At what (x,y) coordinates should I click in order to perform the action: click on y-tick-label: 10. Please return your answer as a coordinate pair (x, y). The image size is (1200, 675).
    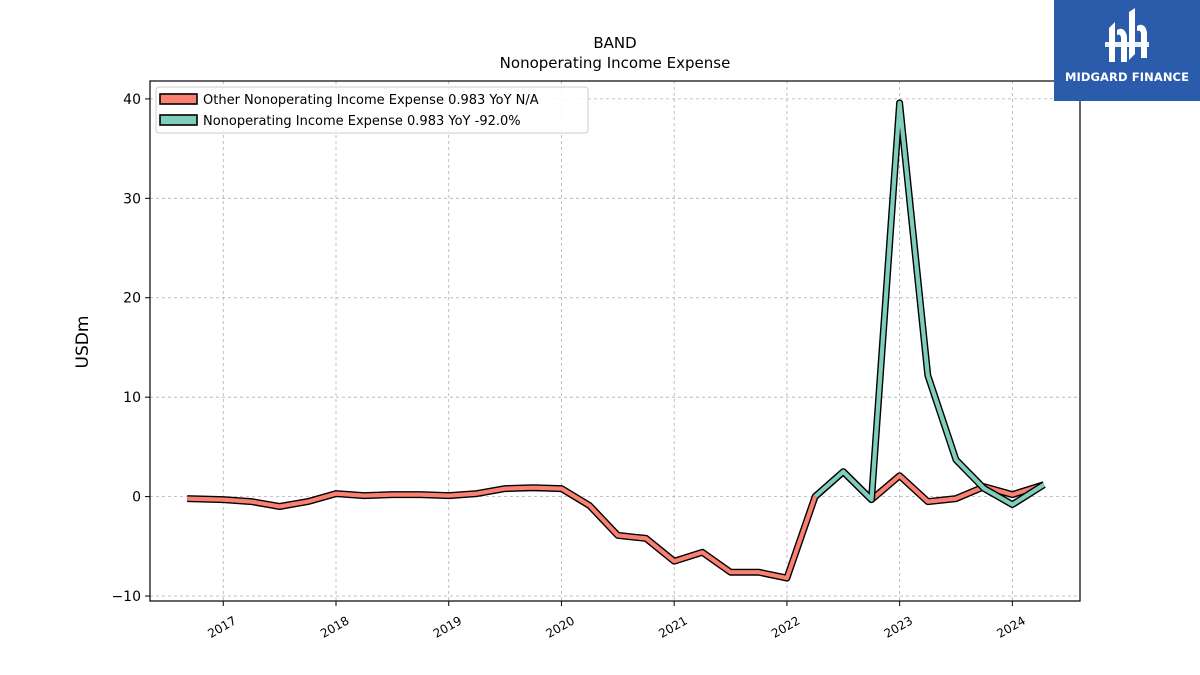
    Looking at the image, I should click on (132, 398).